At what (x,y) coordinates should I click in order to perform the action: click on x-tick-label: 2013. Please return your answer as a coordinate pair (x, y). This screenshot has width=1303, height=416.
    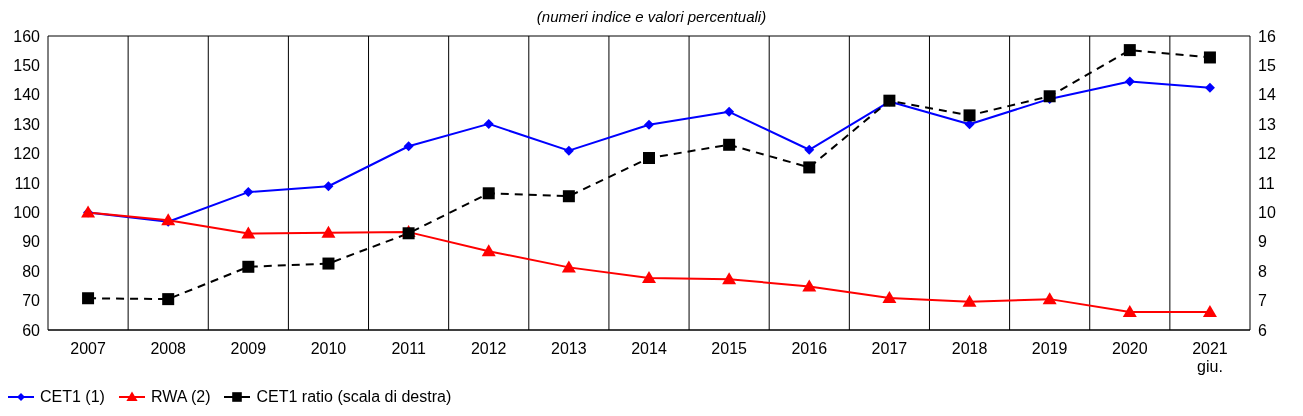
    Looking at the image, I should click on (569, 348).